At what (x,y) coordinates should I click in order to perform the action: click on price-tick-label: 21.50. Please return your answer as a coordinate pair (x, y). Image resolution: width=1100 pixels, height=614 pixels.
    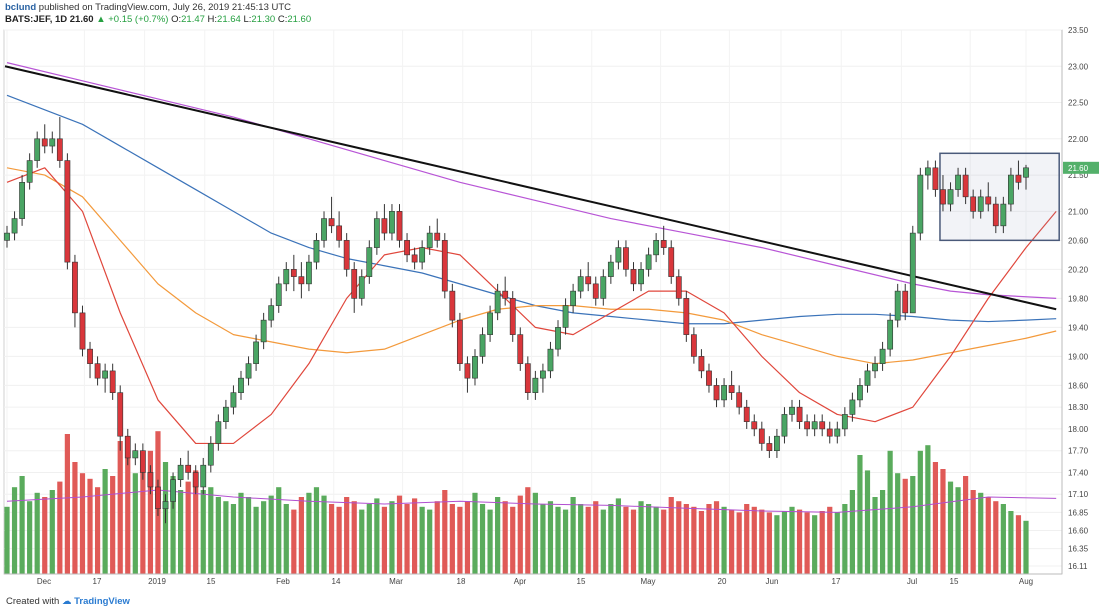
    Looking at the image, I should click on (1078, 175).